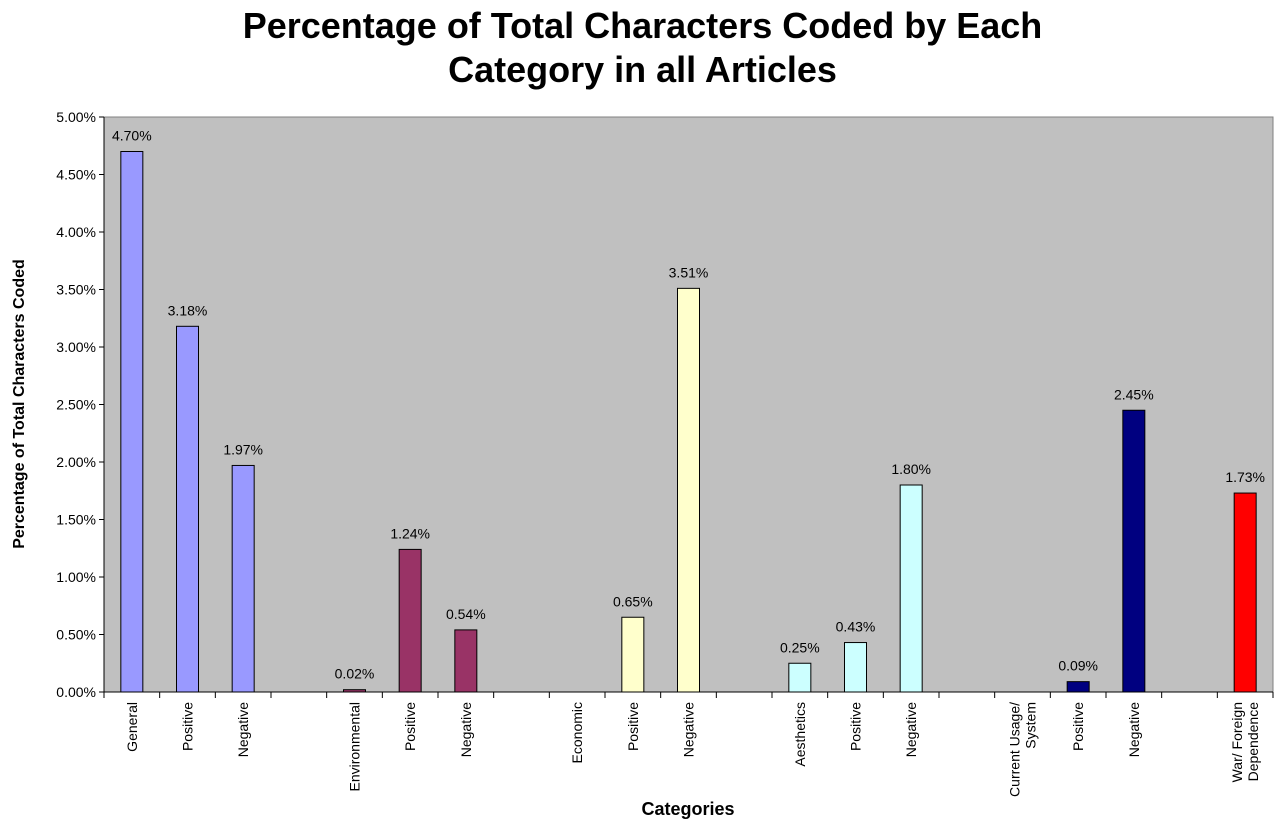 Image resolution: width=1285 pixels, height=823 pixels. I want to click on data-label: 0.43%, so click(856, 627).